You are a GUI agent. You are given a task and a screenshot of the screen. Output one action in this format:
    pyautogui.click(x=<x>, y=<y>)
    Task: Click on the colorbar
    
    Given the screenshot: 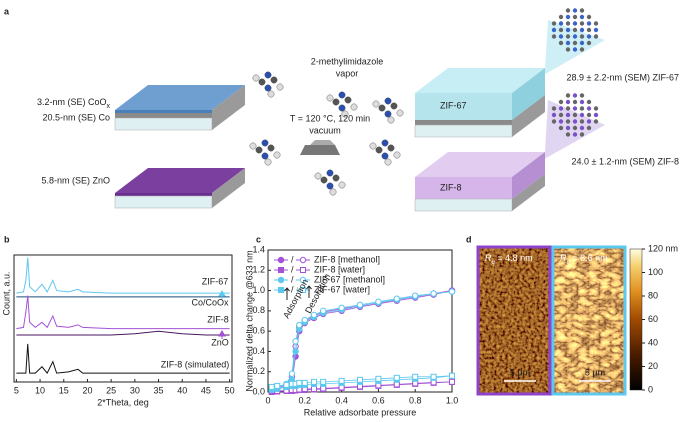 What is the action you would take?
    pyautogui.click(x=636, y=319)
    